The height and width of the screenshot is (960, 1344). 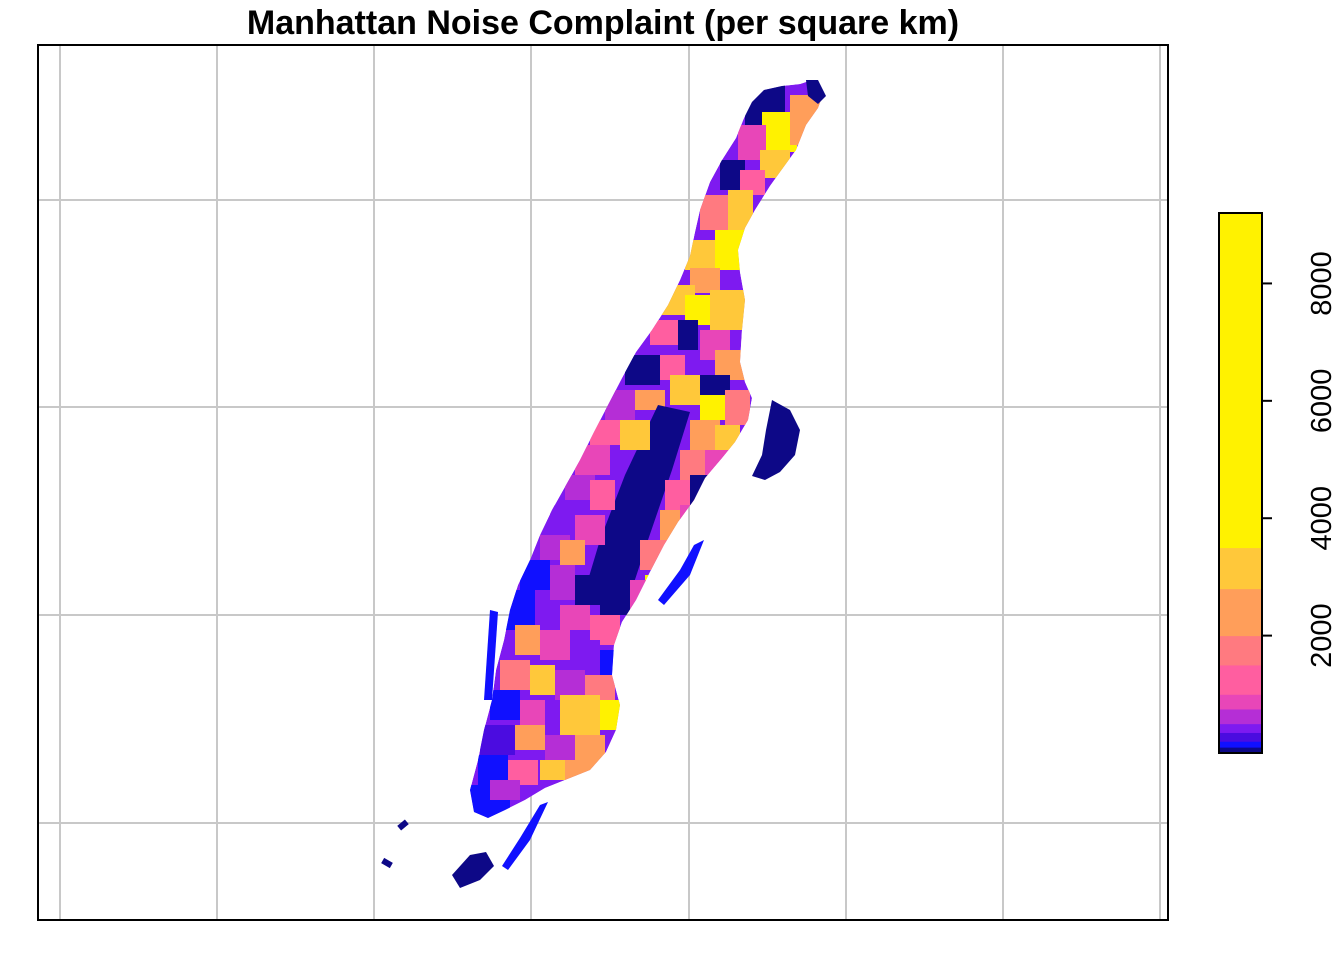 What do you see at coordinates (1322, 401) in the screenshot?
I see `legend-tick-label: 6000` at bounding box center [1322, 401].